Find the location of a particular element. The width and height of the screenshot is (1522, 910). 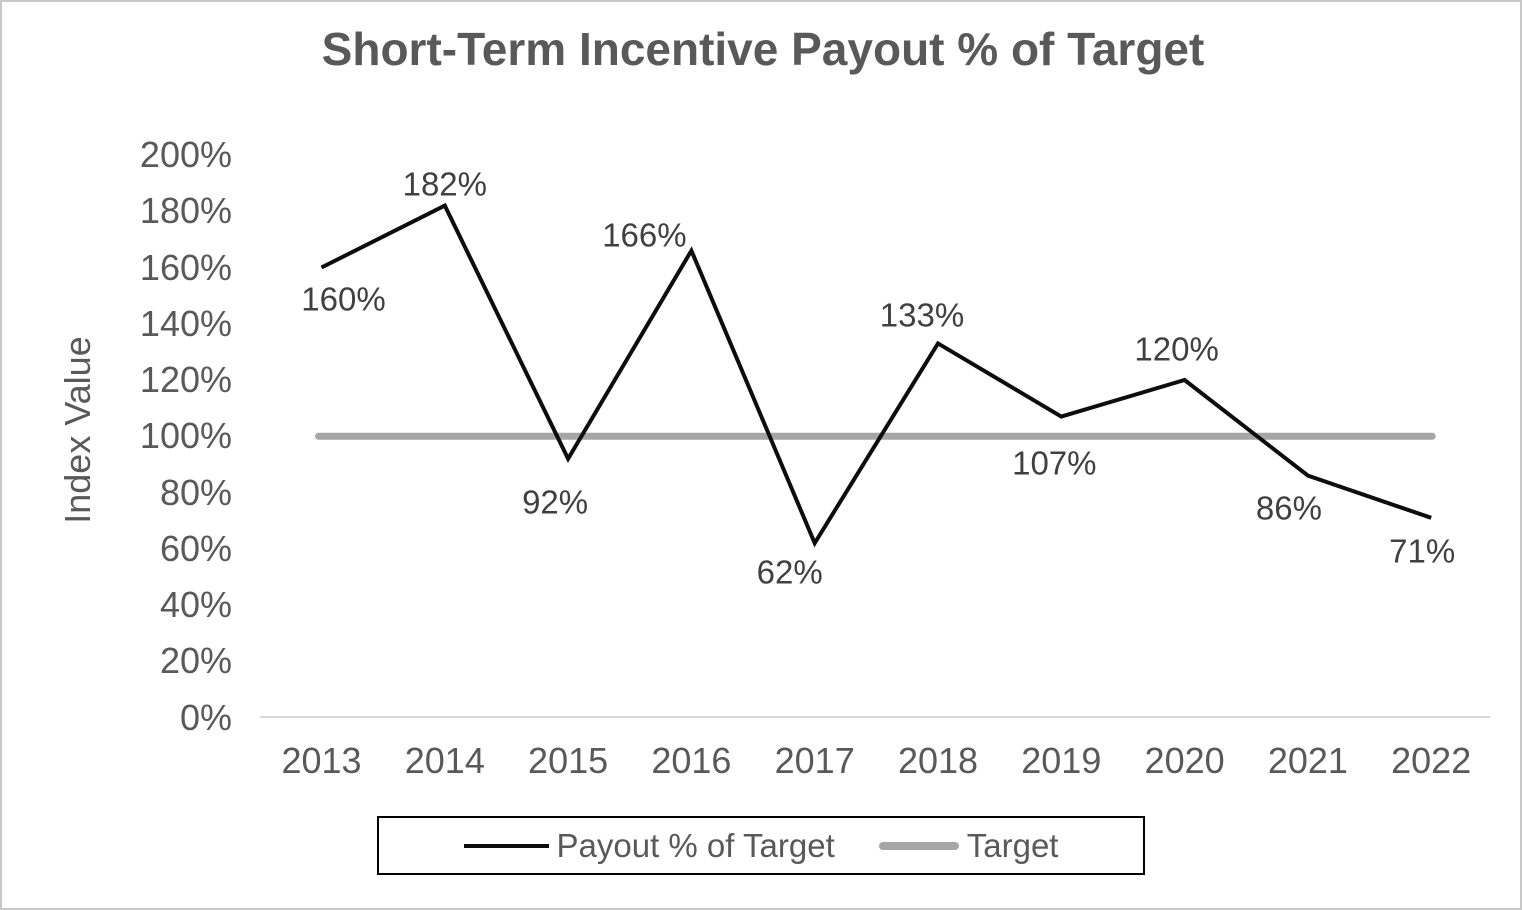

data-point-label: 86% is located at coordinates (1288, 508).